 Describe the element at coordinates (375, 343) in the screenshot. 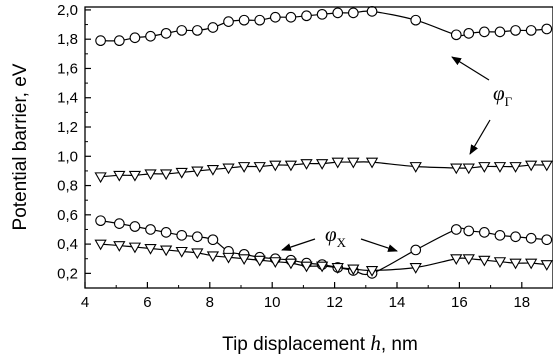

I see `x-axis-title-var: h` at that location.